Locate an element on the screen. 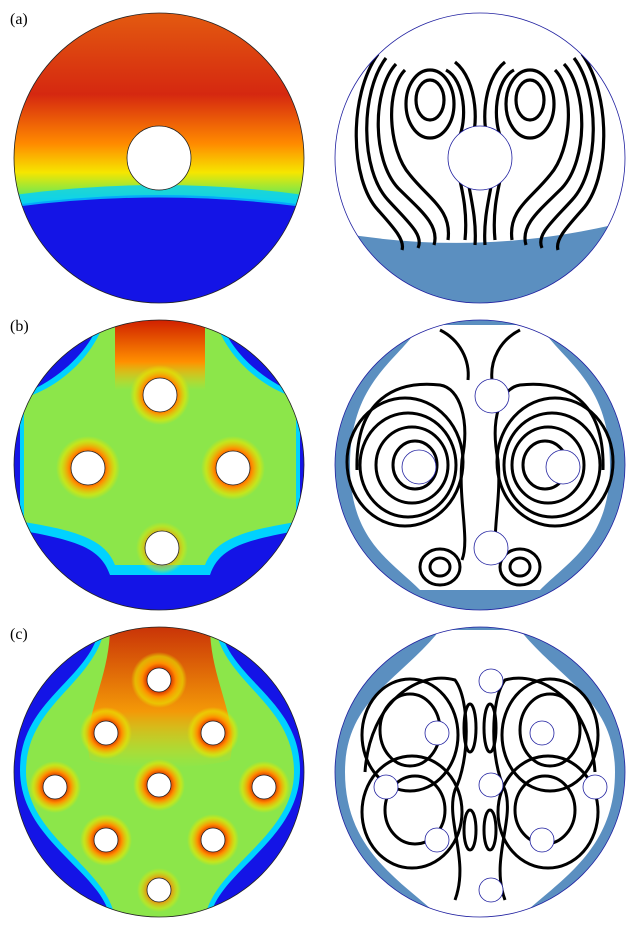  temperature-field-c is located at coordinates (159, 772).